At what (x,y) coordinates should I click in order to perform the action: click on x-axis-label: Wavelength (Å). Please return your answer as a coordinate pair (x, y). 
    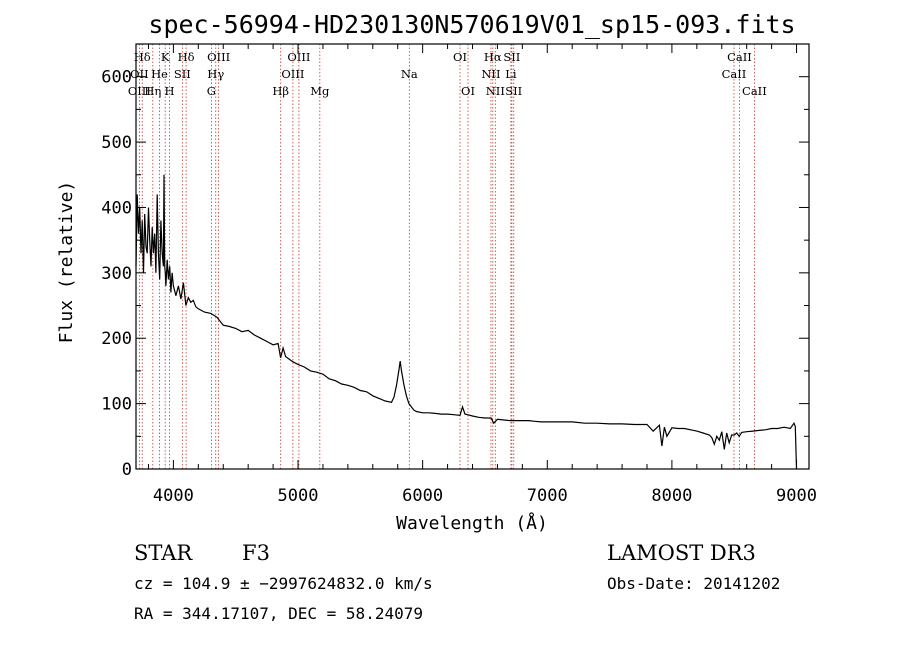
    Looking at the image, I should click on (472, 523).